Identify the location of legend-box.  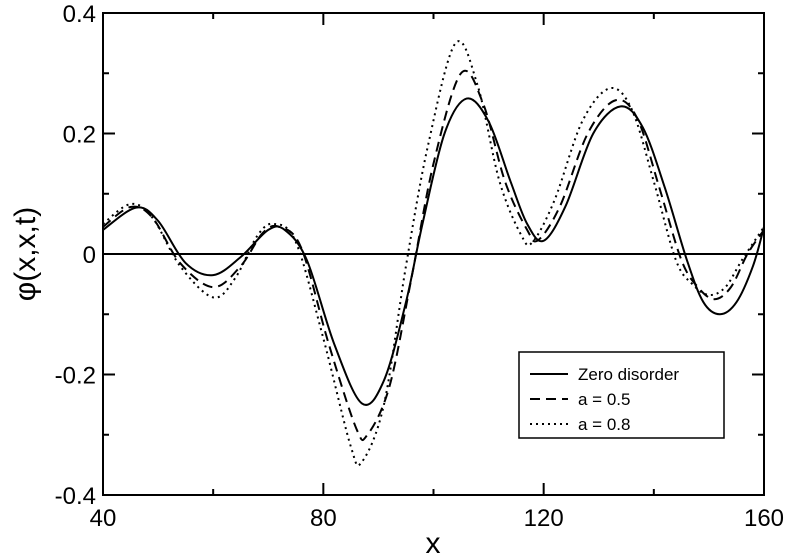
(621, 395).